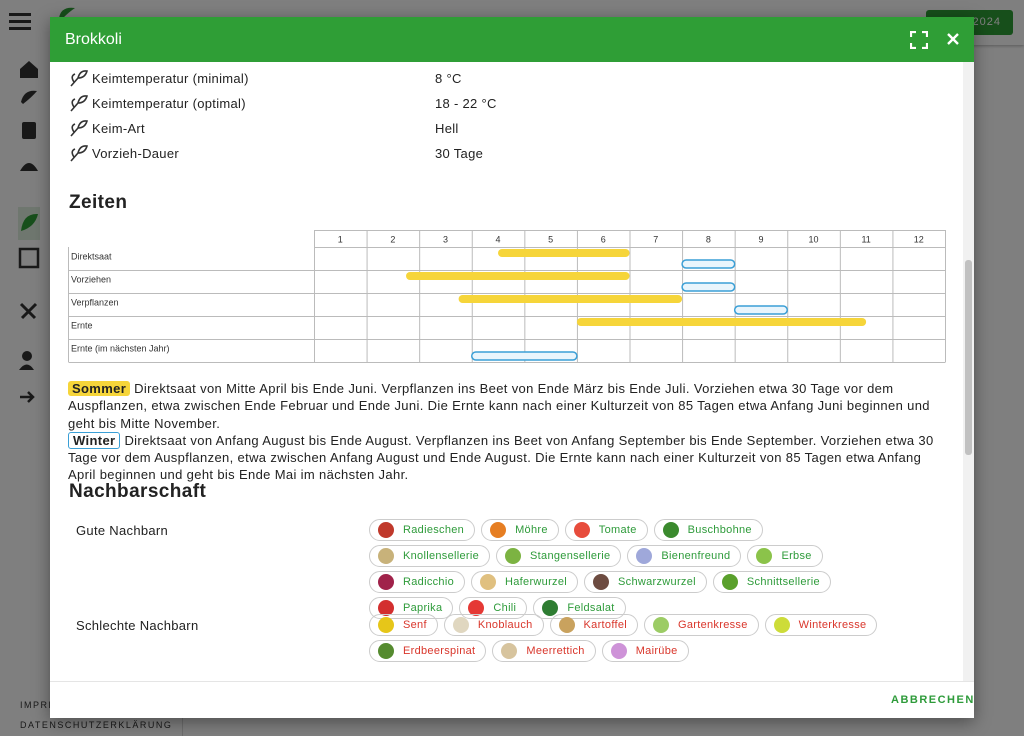 The height and width of the screenshot is (736, 1024). Describe the element at coordinates (392, 239) in the screenshot. I see `month-label: 2` at that location.